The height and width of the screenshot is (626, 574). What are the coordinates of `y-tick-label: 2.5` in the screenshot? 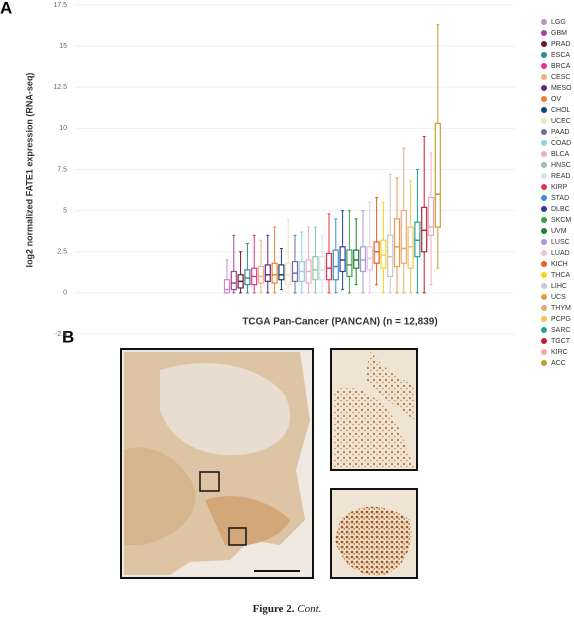 It's located at (62, 252).